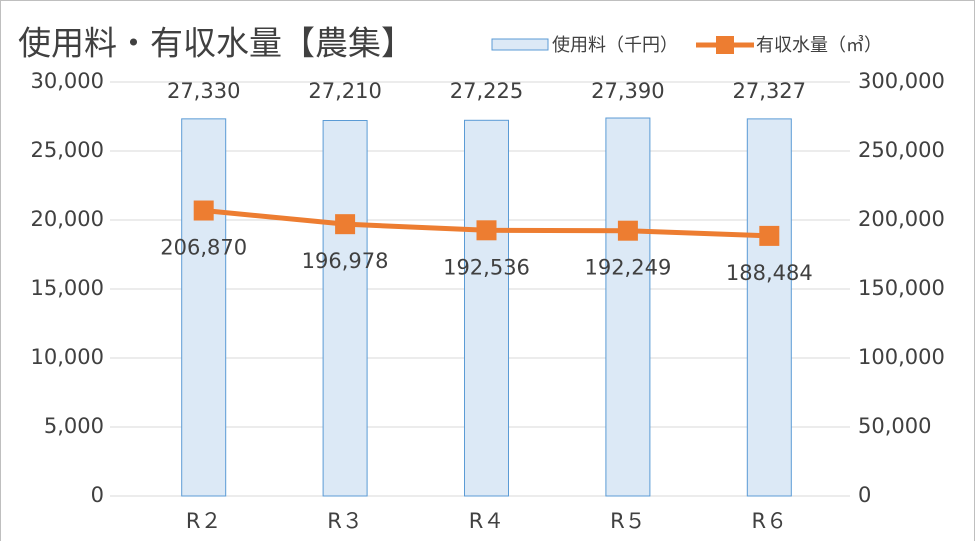 This screenshot has width=975, height=541. I want to click on y2-tick-label: 50,000, so click(894, 426).